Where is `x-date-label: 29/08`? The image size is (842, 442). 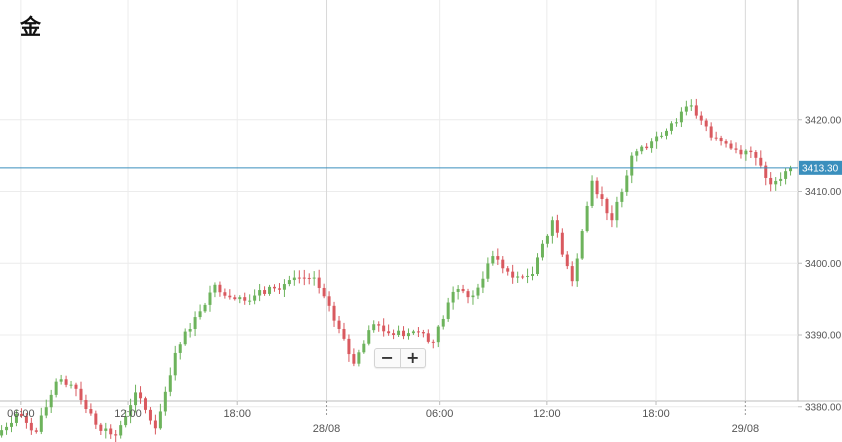 x-date-label: 29/08 is located at coordinates (746, 429).